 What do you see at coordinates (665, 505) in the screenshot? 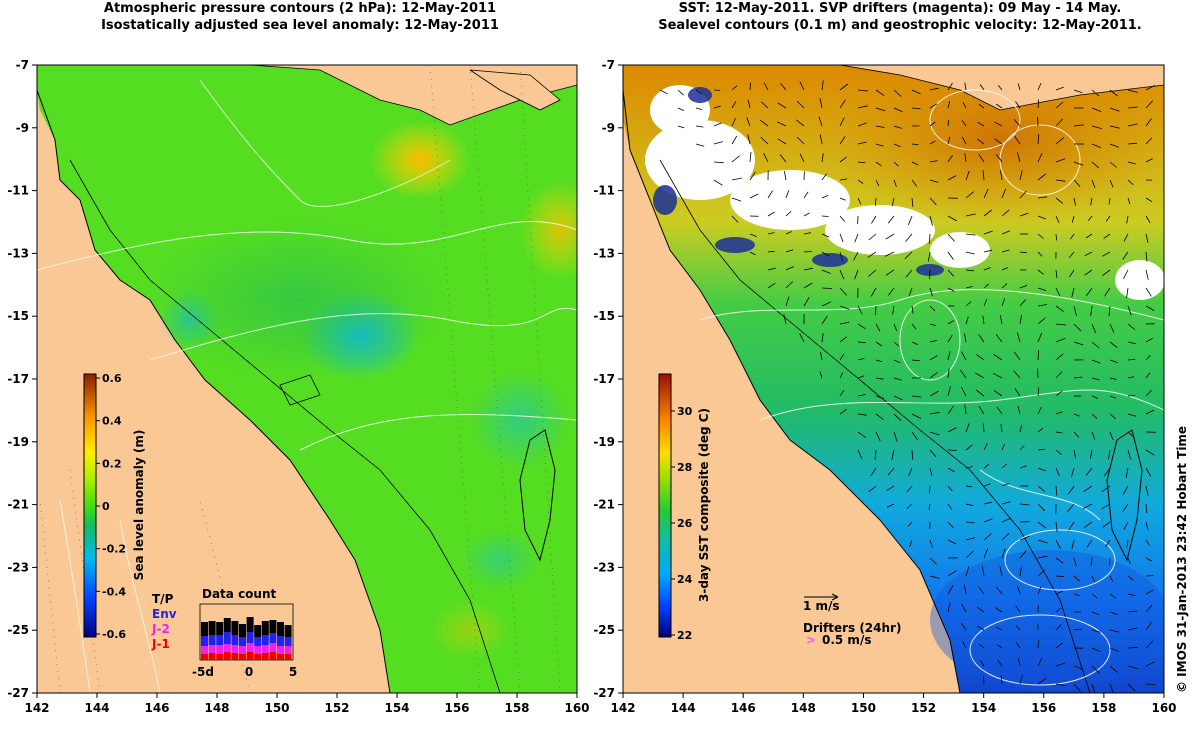
I see `sst-colorbar-gradient` at bounding box center [665, 505].